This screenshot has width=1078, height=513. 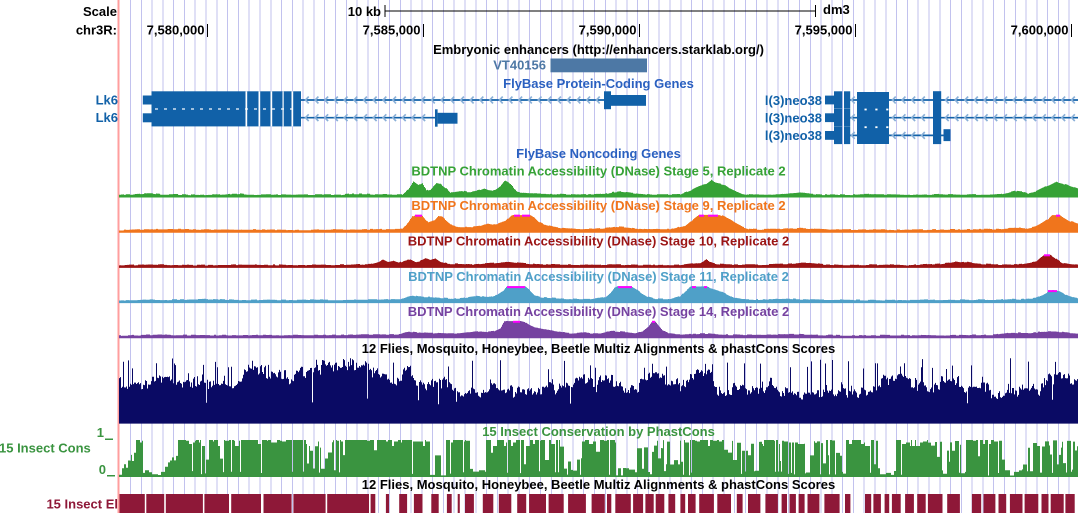 I want to click on svg-text: dm3, so click(x=836, y=9).